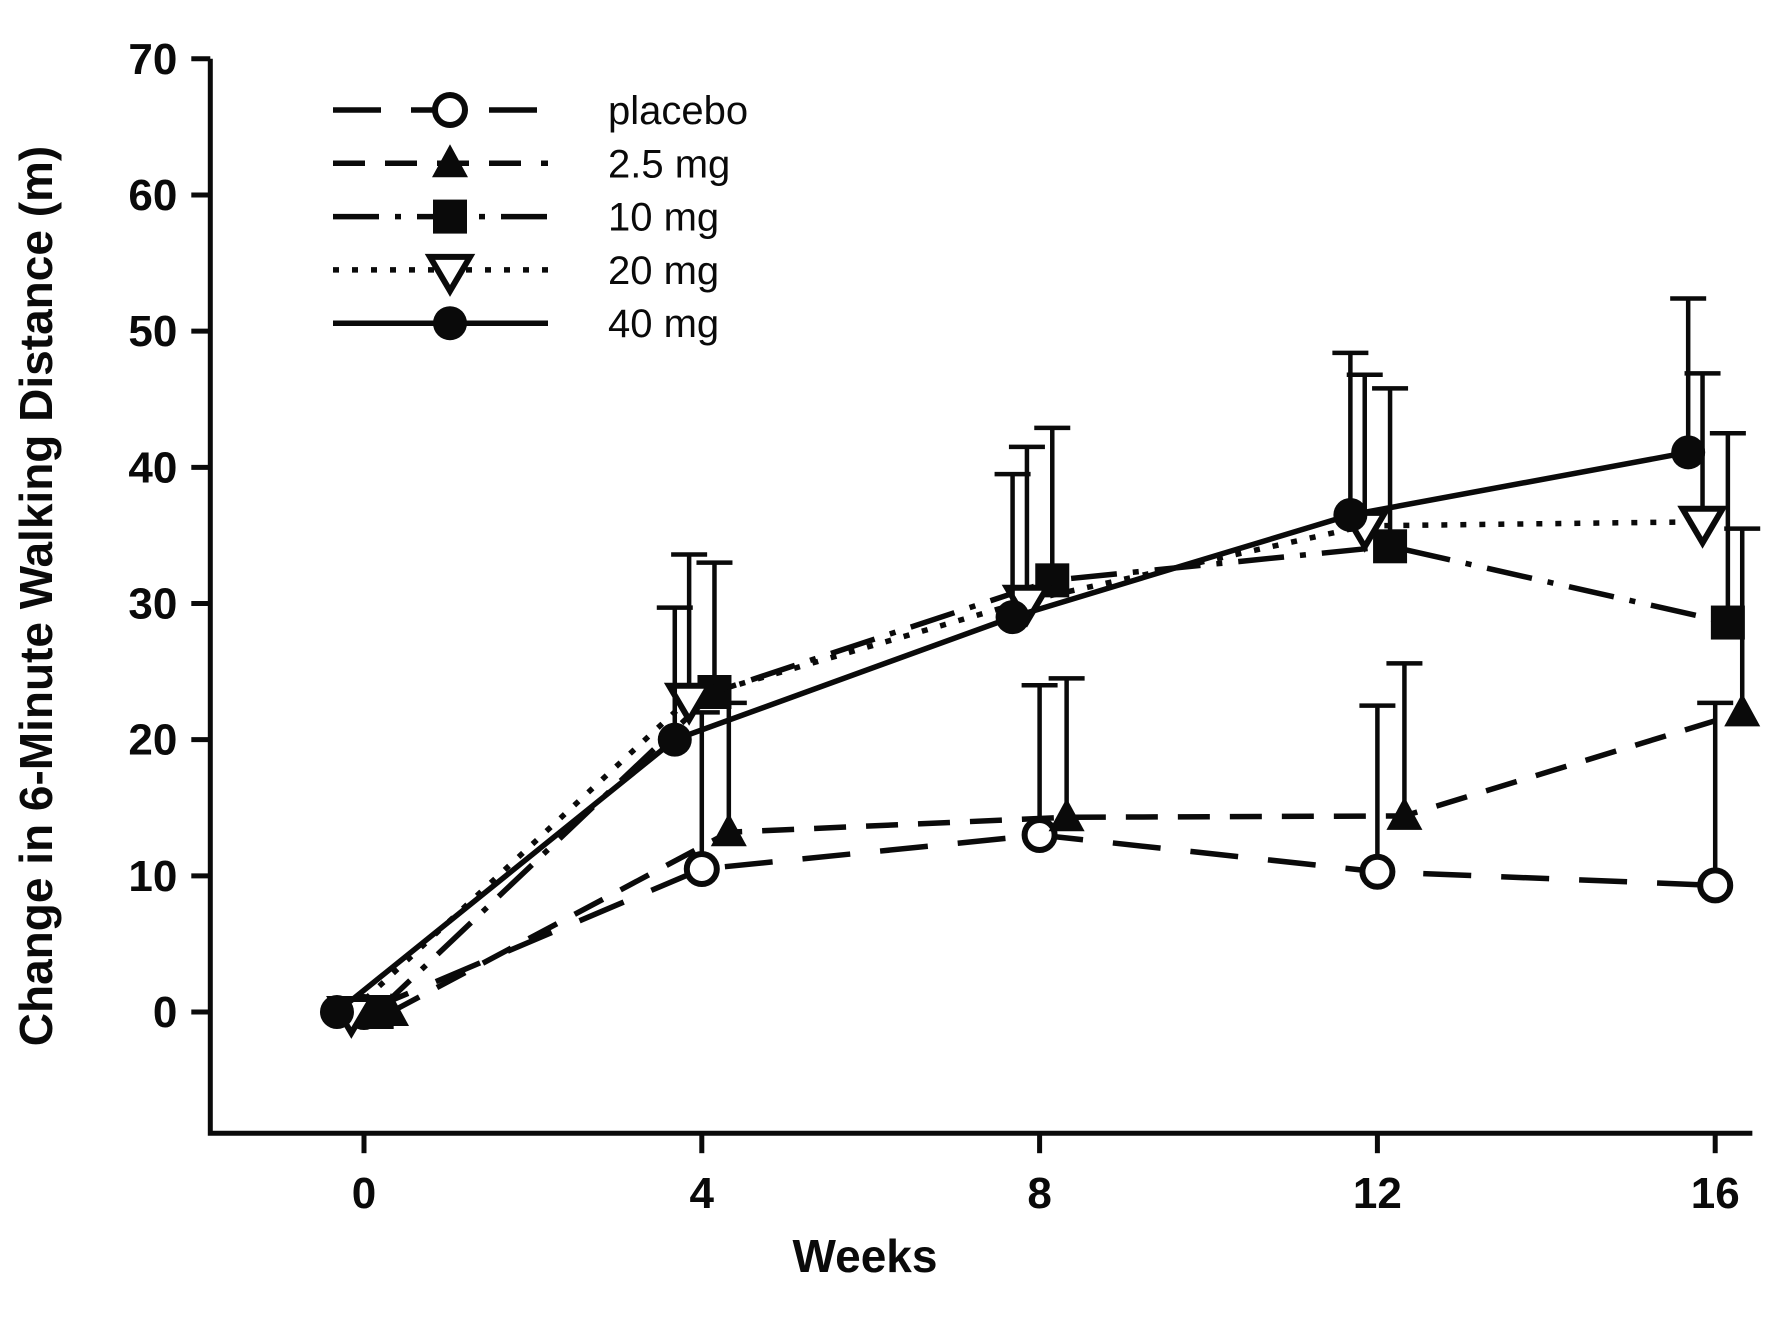  What do you see at coordinates (865, 1256) in the screenshot?
I see `x-axis-title: Weeks` at bounding box center [865, 1256].